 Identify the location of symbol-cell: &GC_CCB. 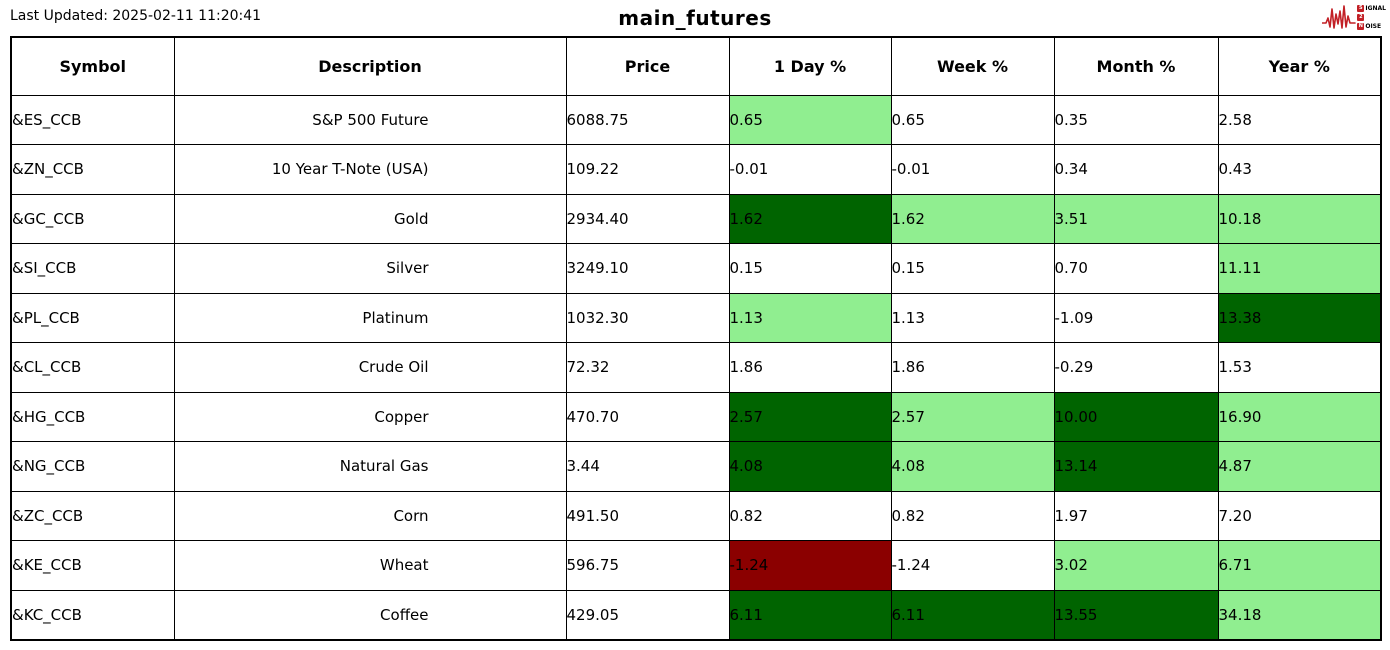
(92, 218).